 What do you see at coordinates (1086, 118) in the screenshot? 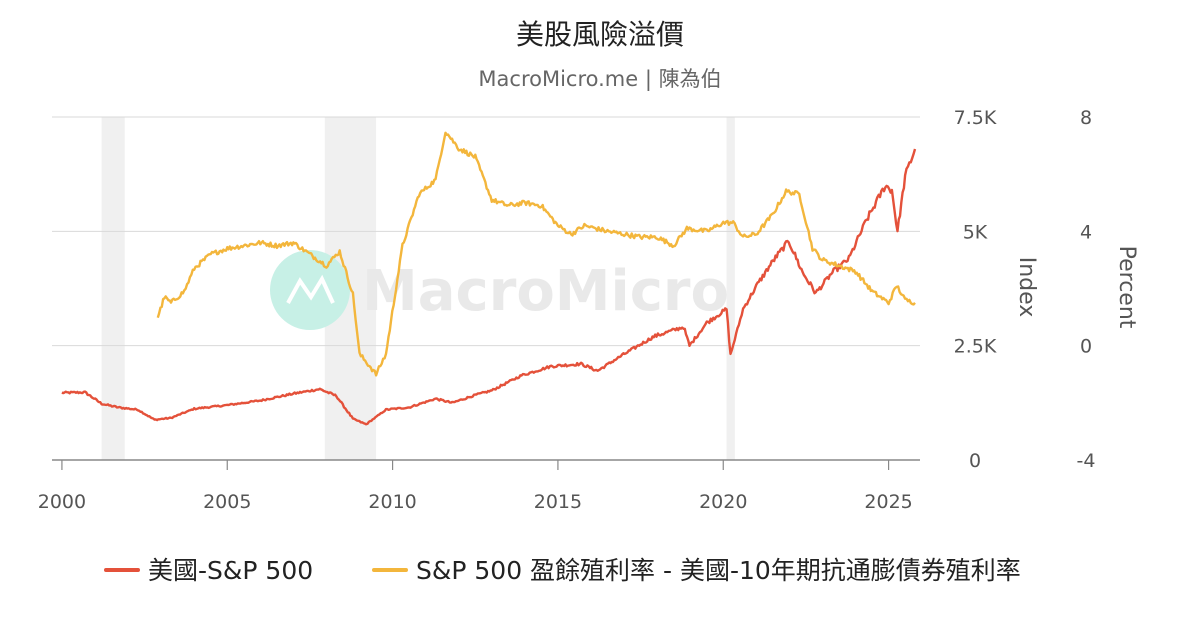
I see `y-right-tick-label-3: 8` at bounding box center [1086, 118].